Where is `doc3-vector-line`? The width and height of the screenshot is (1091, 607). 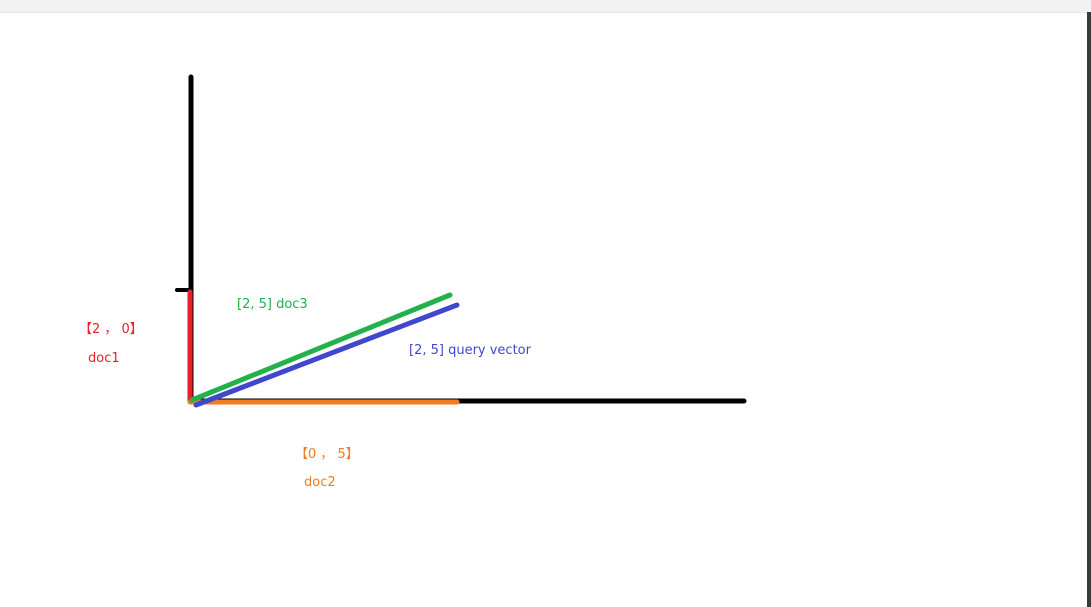
doc3-vector-line is located at coordinates (321, 347).